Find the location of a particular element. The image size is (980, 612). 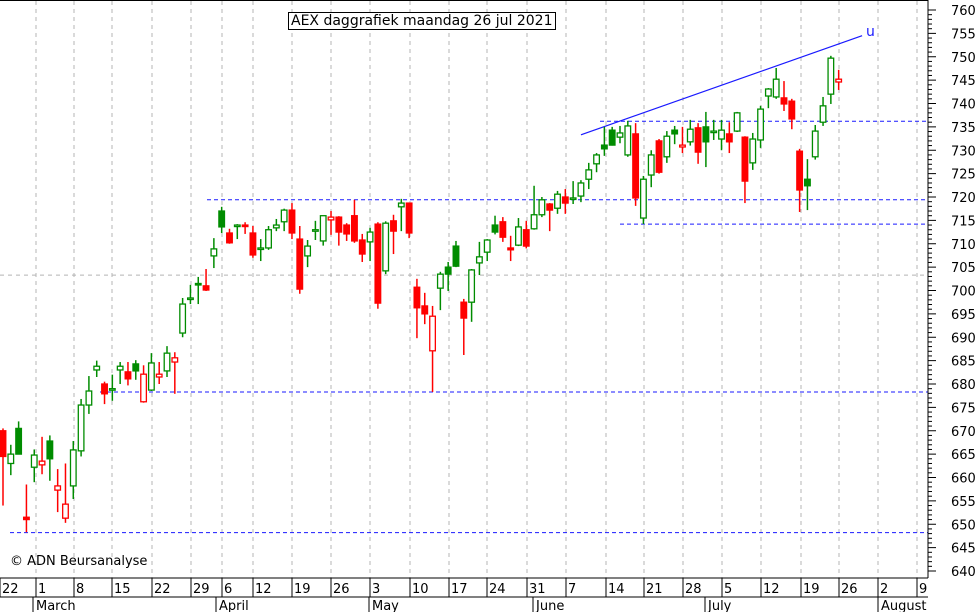

y-tick-label: 730 is located at coordinates (963, 151).